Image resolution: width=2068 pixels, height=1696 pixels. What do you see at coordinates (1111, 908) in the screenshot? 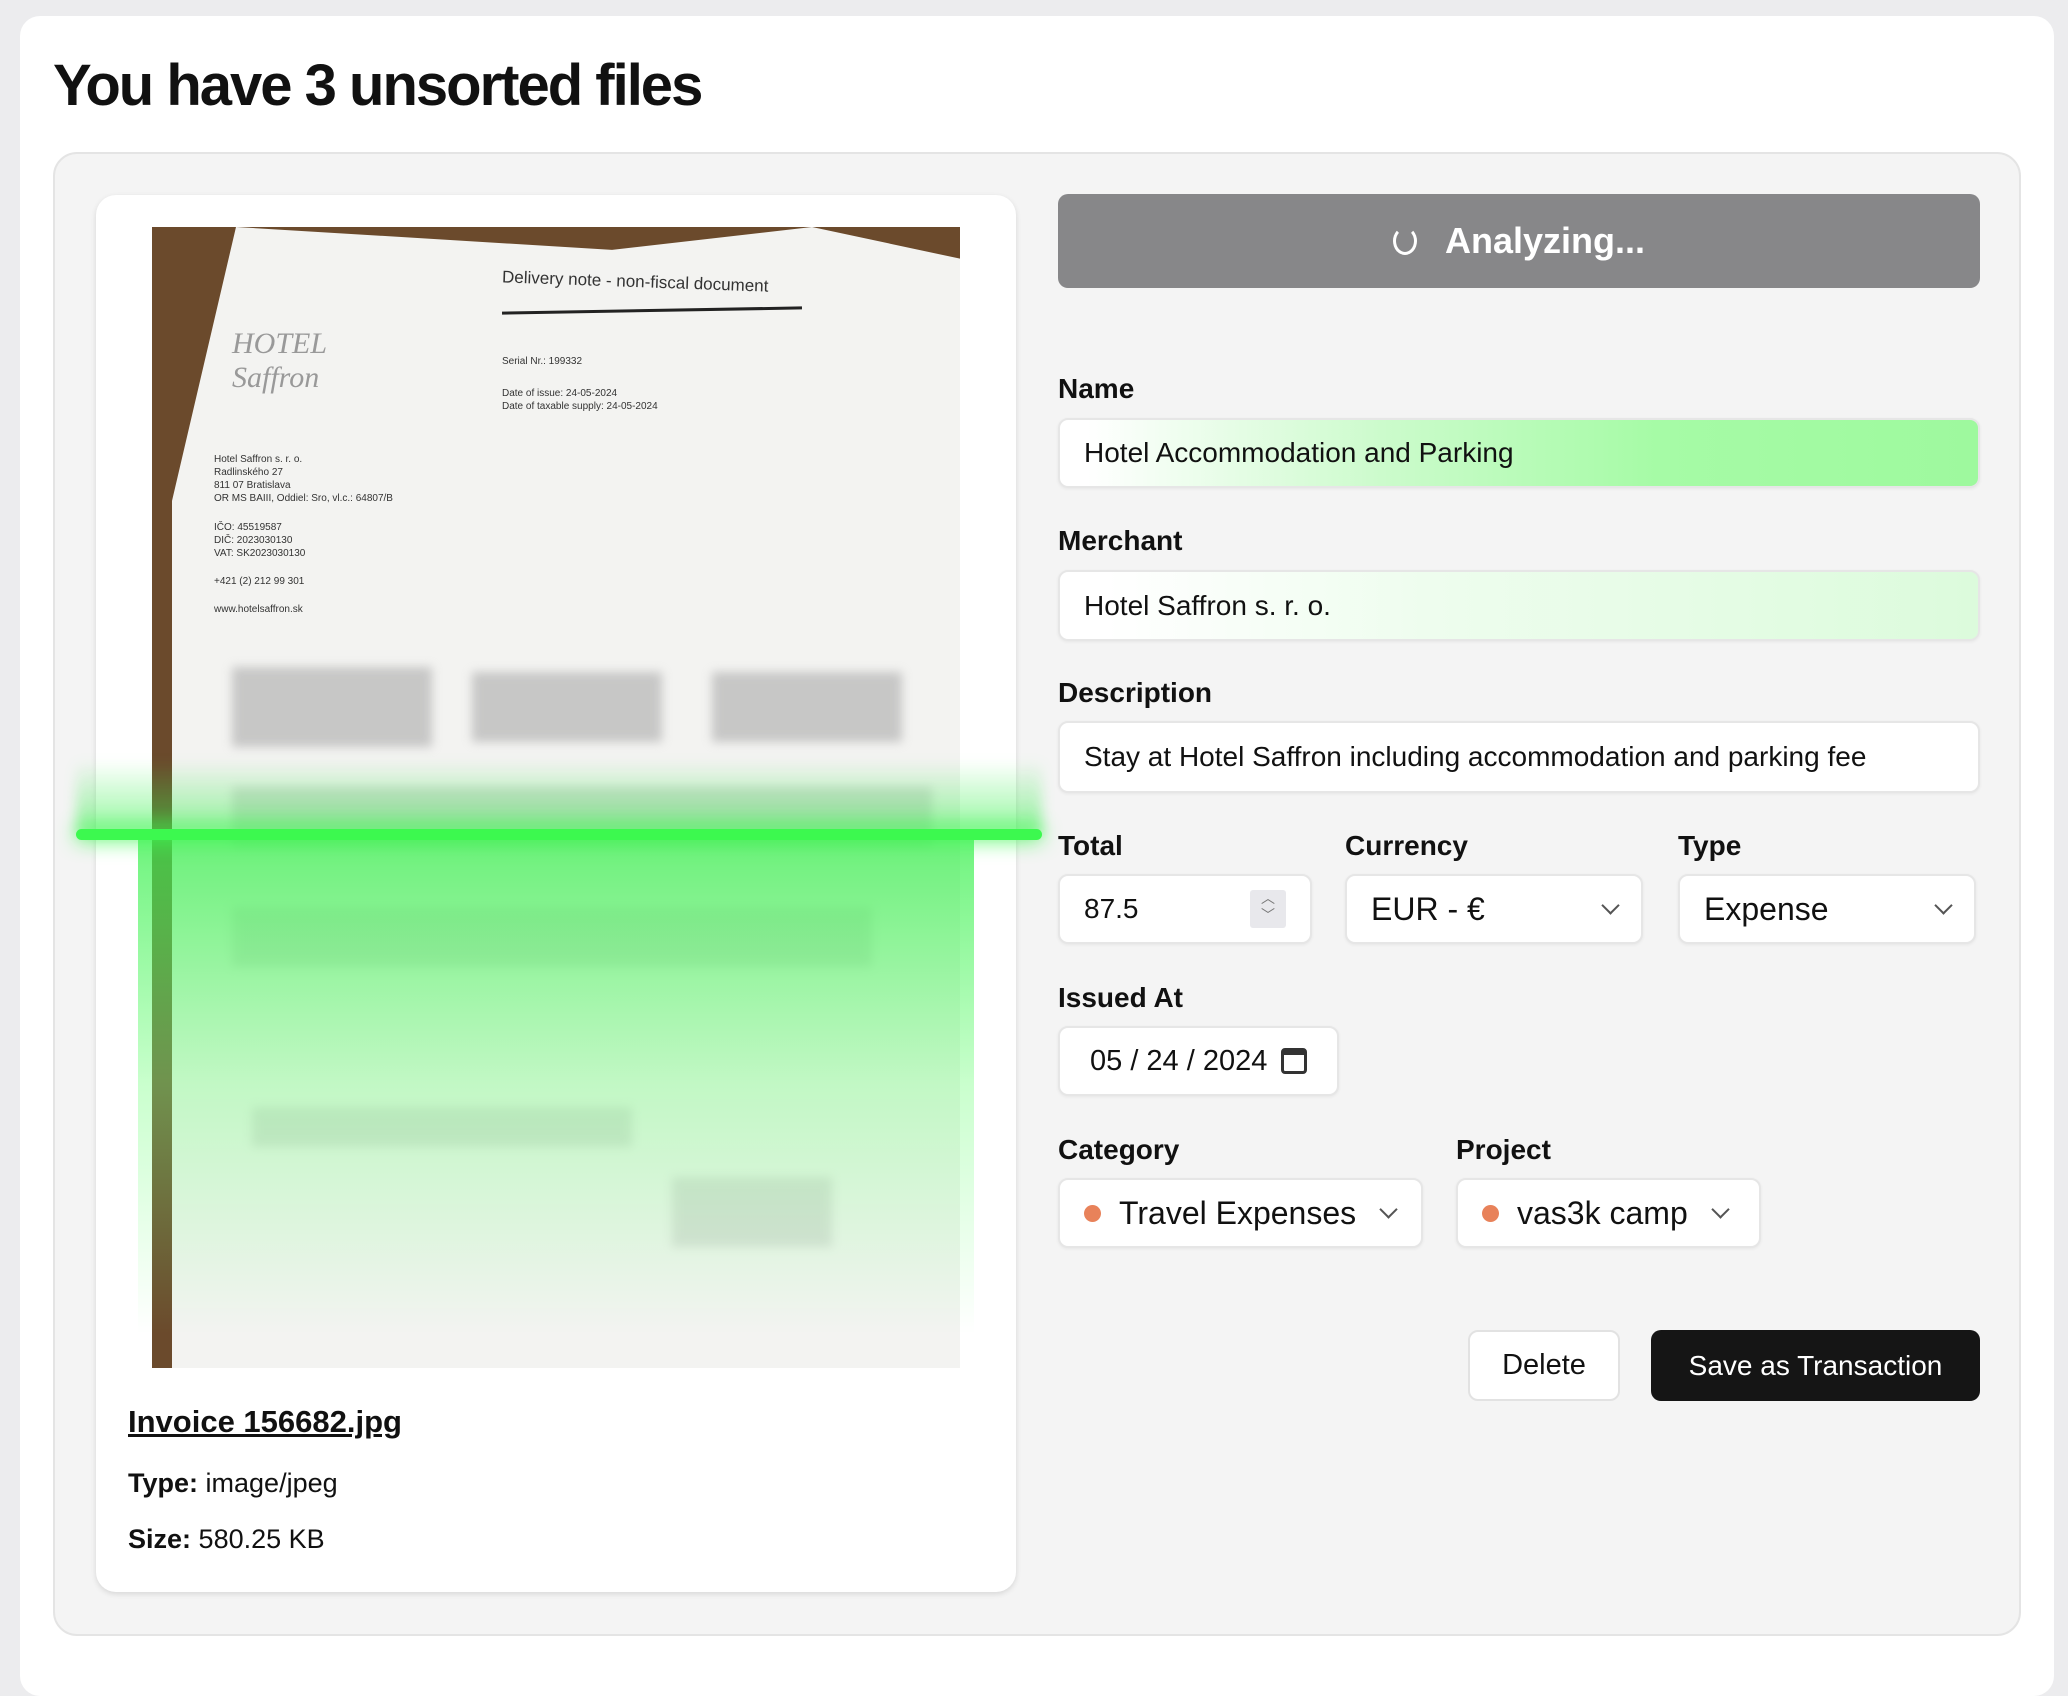
I see `total-value: 87.5` at bounding box center [1111, 908].